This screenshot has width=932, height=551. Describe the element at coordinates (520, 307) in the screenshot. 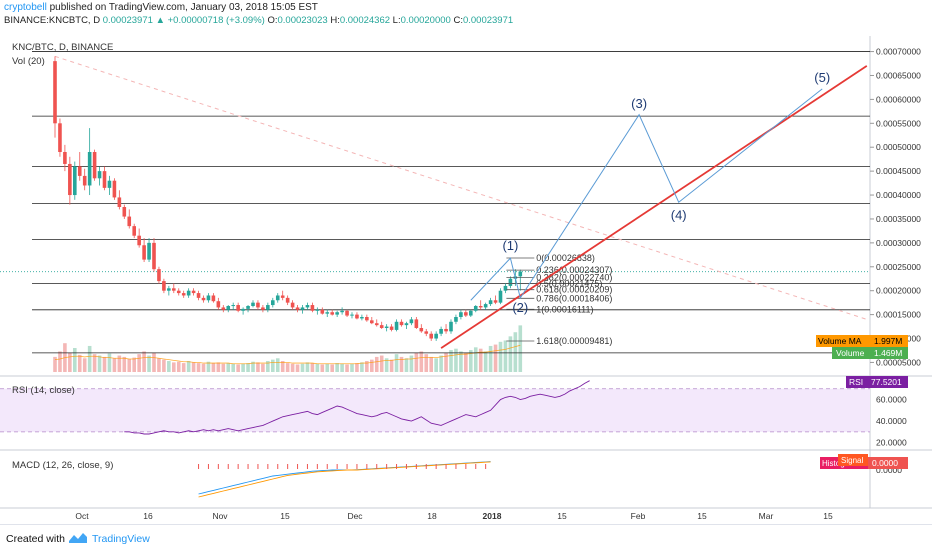

I see `wave-label: (2)` at that location.